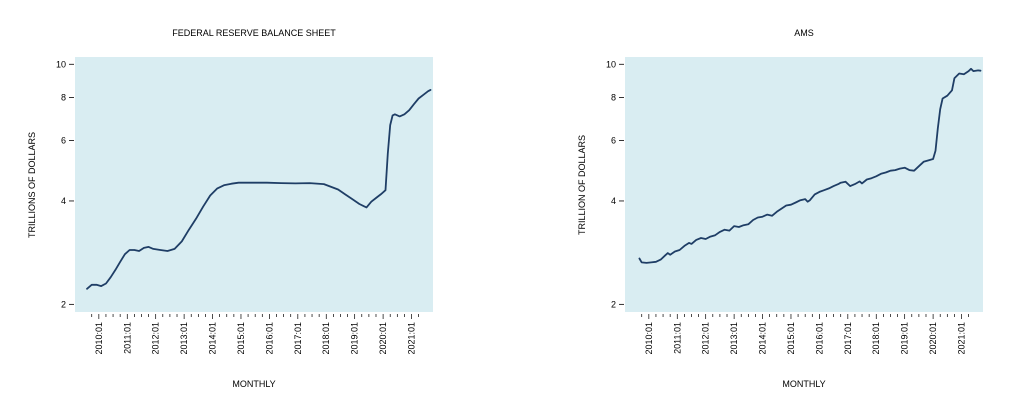 The height and width of the screenshot is (413, 1011). What do you see at coordinates (582, 185) in the screenshot?
I see `y-axis-label: TRILLION OF DOLLARS` at bounding box center [582, 185].